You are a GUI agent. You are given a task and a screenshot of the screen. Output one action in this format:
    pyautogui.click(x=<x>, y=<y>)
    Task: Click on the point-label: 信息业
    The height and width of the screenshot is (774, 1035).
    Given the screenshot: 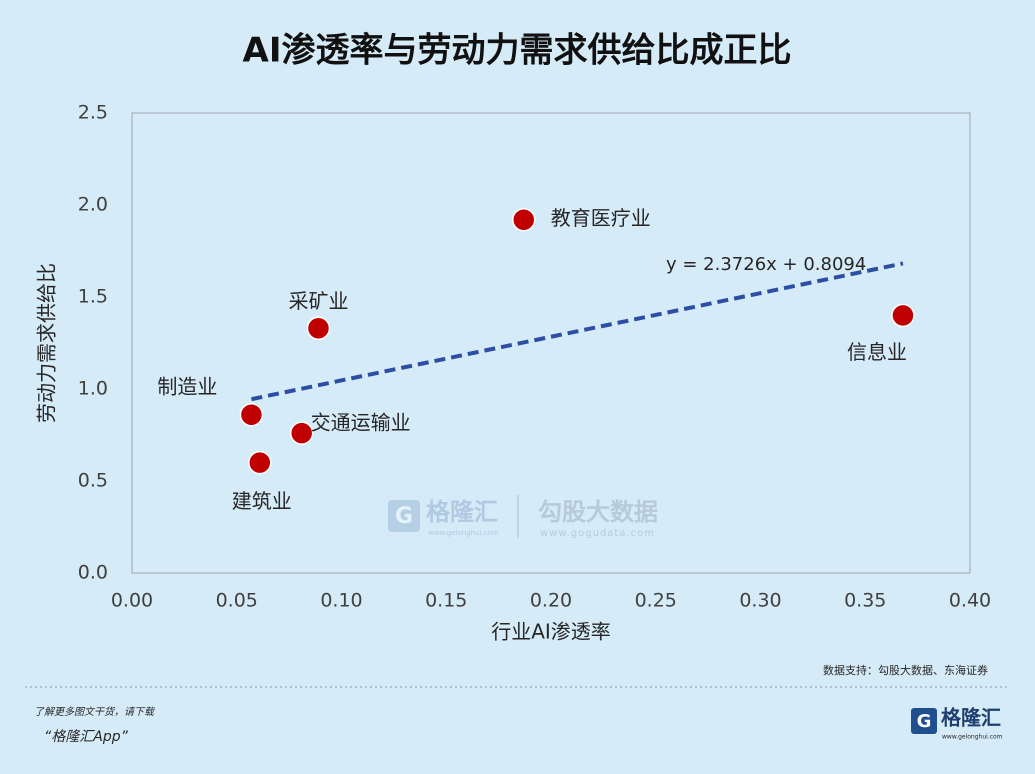 What is the action you would take?
    pyautogui.click(x=877, y=352)
    